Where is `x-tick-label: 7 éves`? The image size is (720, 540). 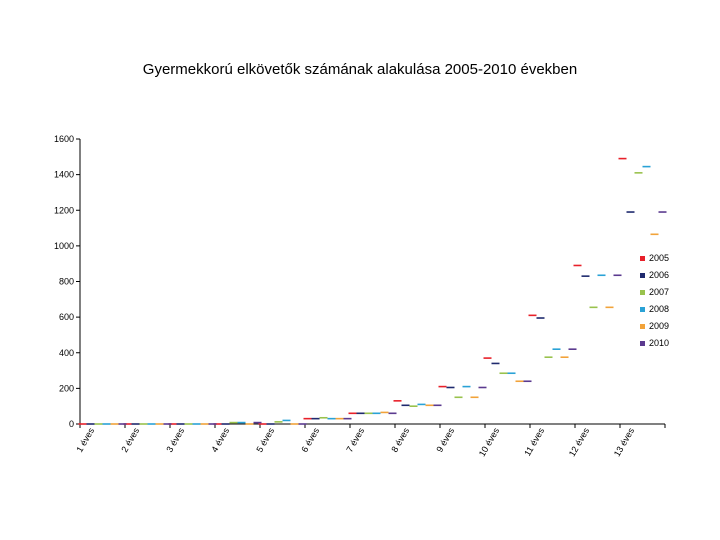
x-tick-label: 7 éves is located at coordinates (355, 440).